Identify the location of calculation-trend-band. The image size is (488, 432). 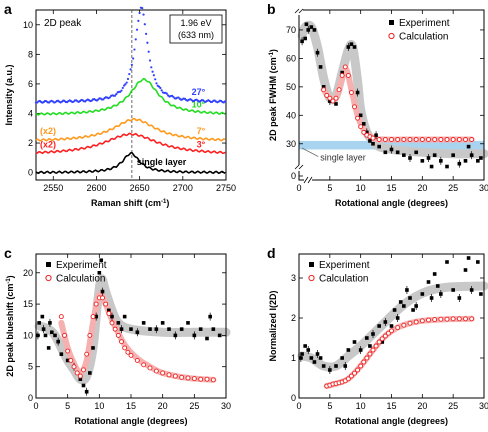
(397, 104).